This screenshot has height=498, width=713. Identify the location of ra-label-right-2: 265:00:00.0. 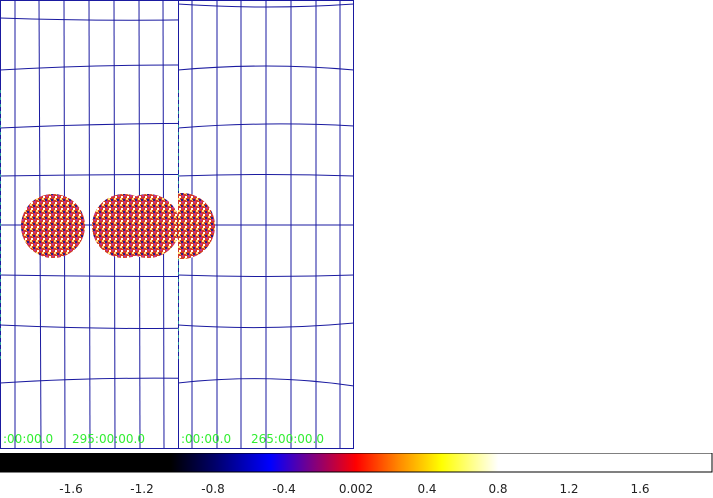
(287, 439).